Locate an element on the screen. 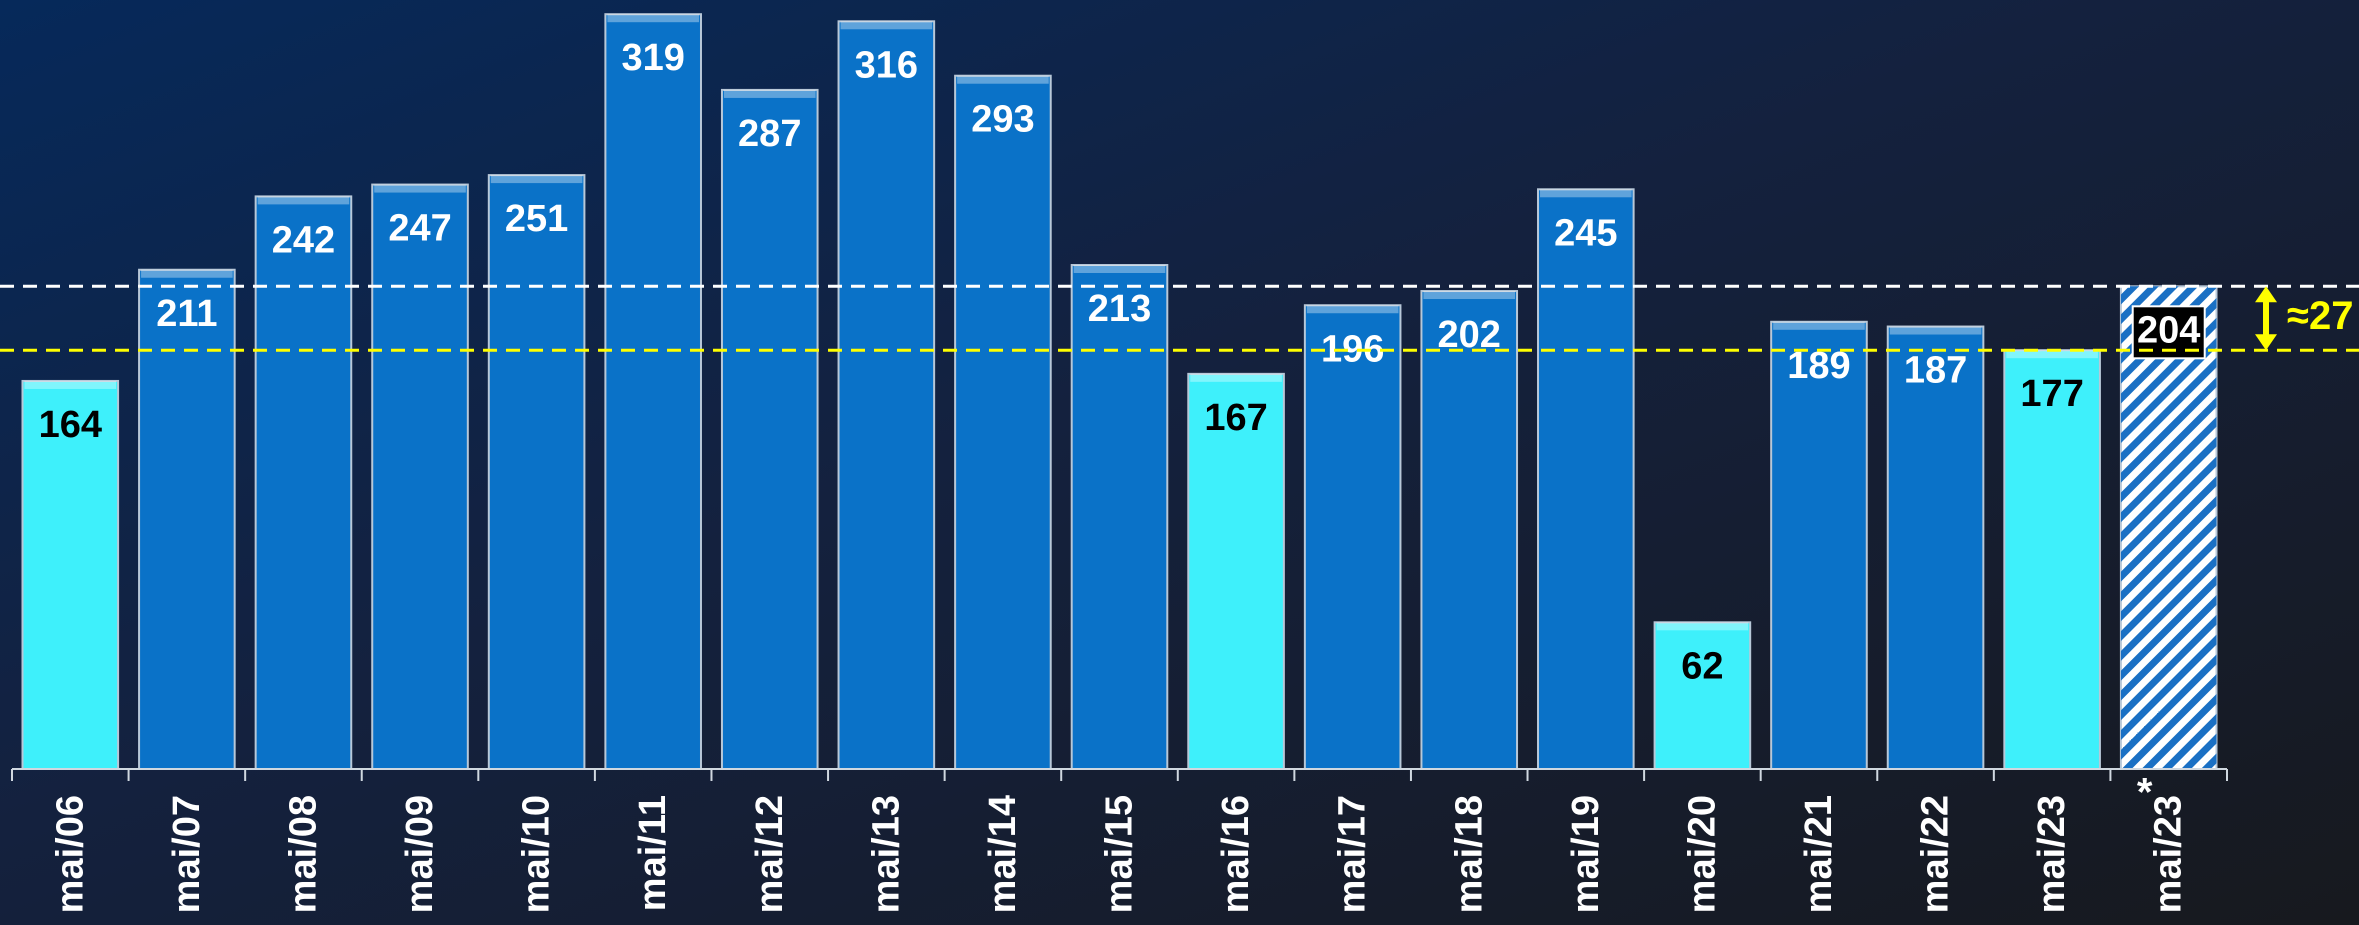 This screenshot has height=925, width=2359. x-tick-label: mai/21 is located at coordinates (1819, 854).